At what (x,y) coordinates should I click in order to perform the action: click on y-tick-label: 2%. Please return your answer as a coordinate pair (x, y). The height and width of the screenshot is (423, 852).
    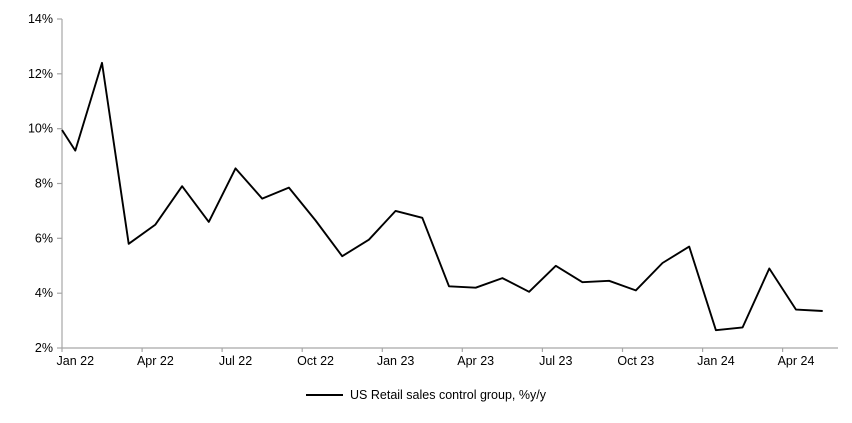
    Looking at the image, I should click on (44, 348).